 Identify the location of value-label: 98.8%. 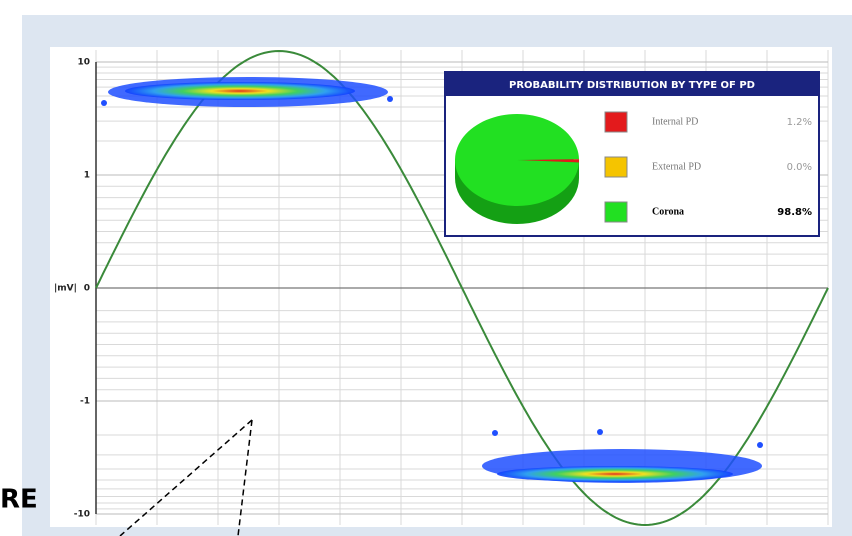
(794, 212).